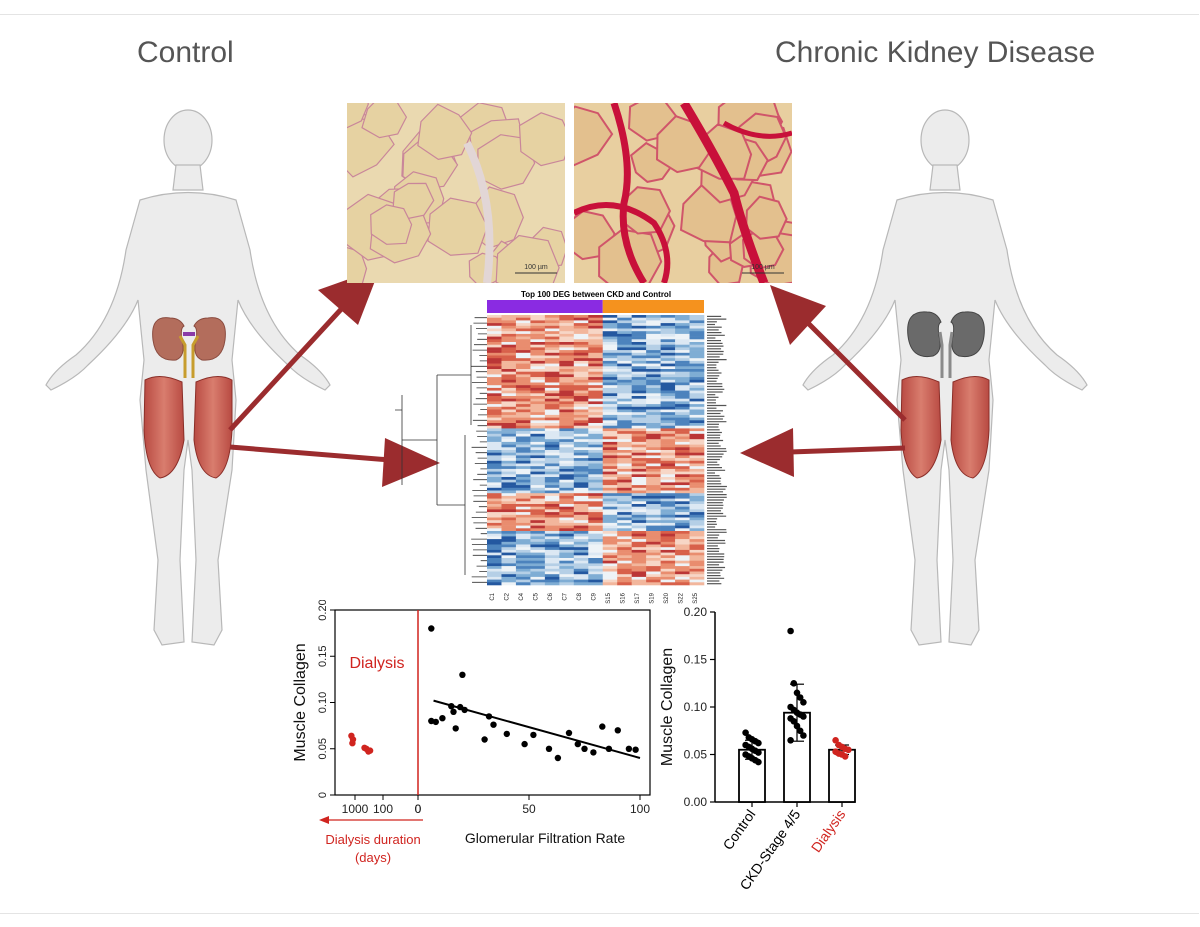  What do you see at coordinates (609, 597) in the screenshot?
I see `heatmap-sample-label: S15` at bounding box center [609, 597].